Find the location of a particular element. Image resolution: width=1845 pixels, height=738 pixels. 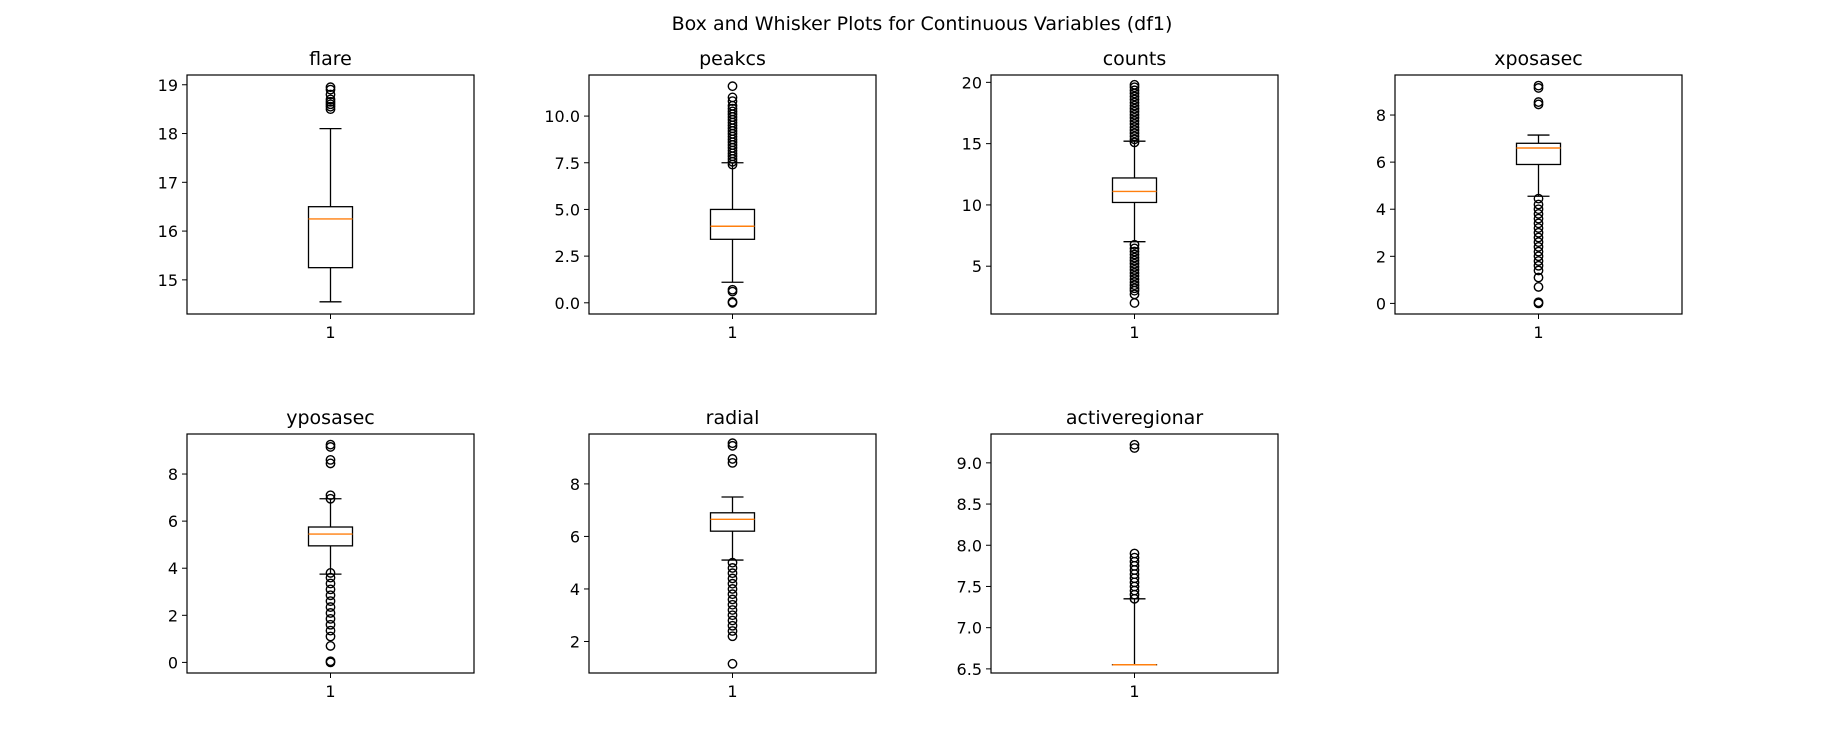

y-tick-label: 8.0 is located at coordinates (969, 545).